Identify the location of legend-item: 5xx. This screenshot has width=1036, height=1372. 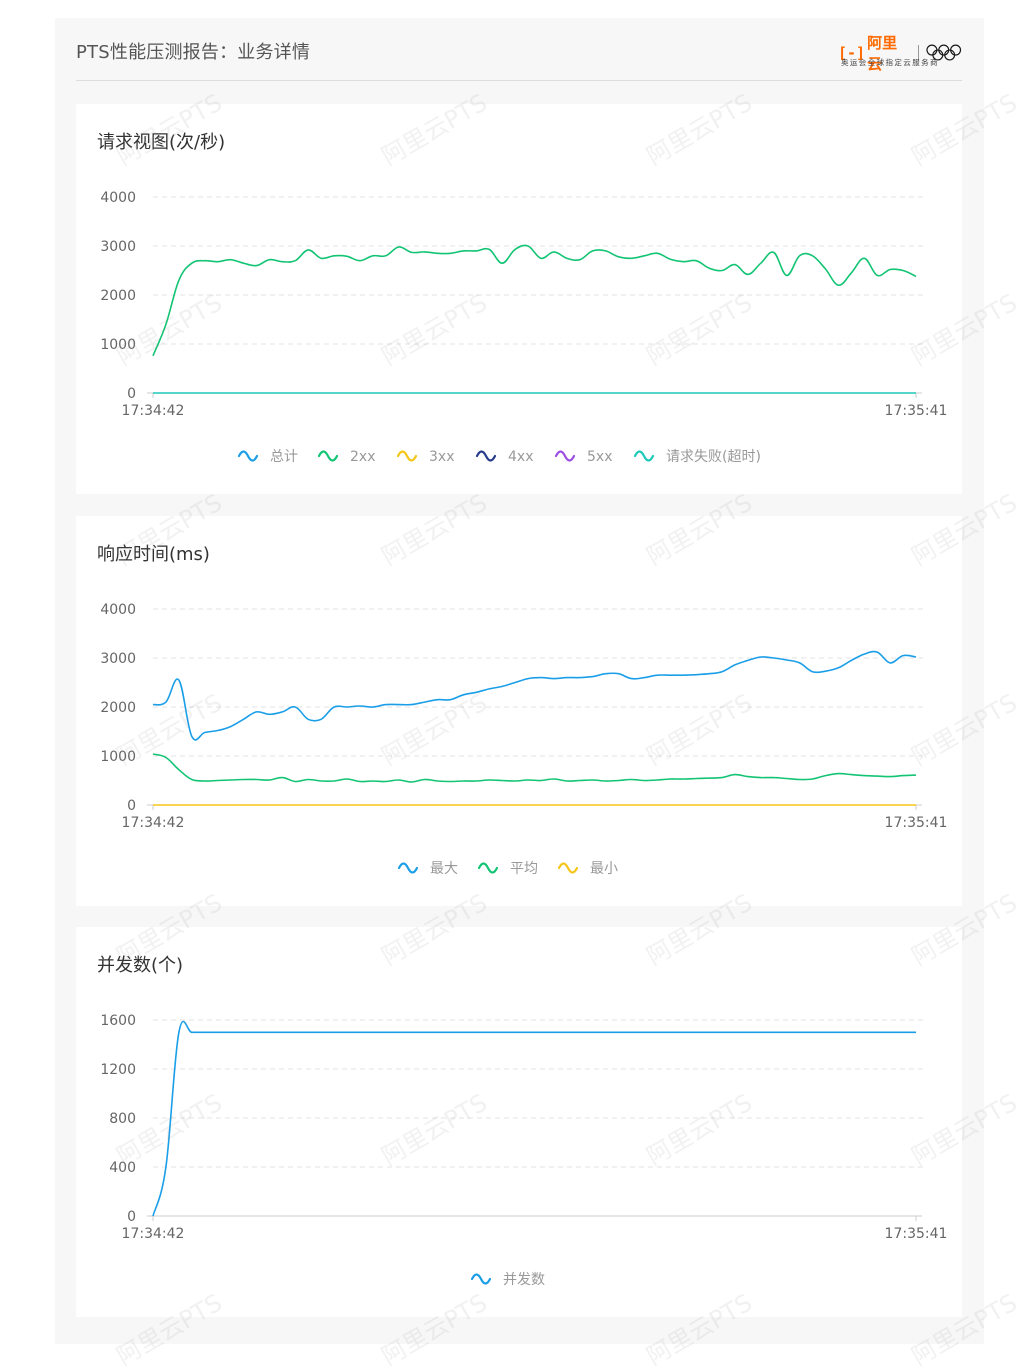
(583, 457).